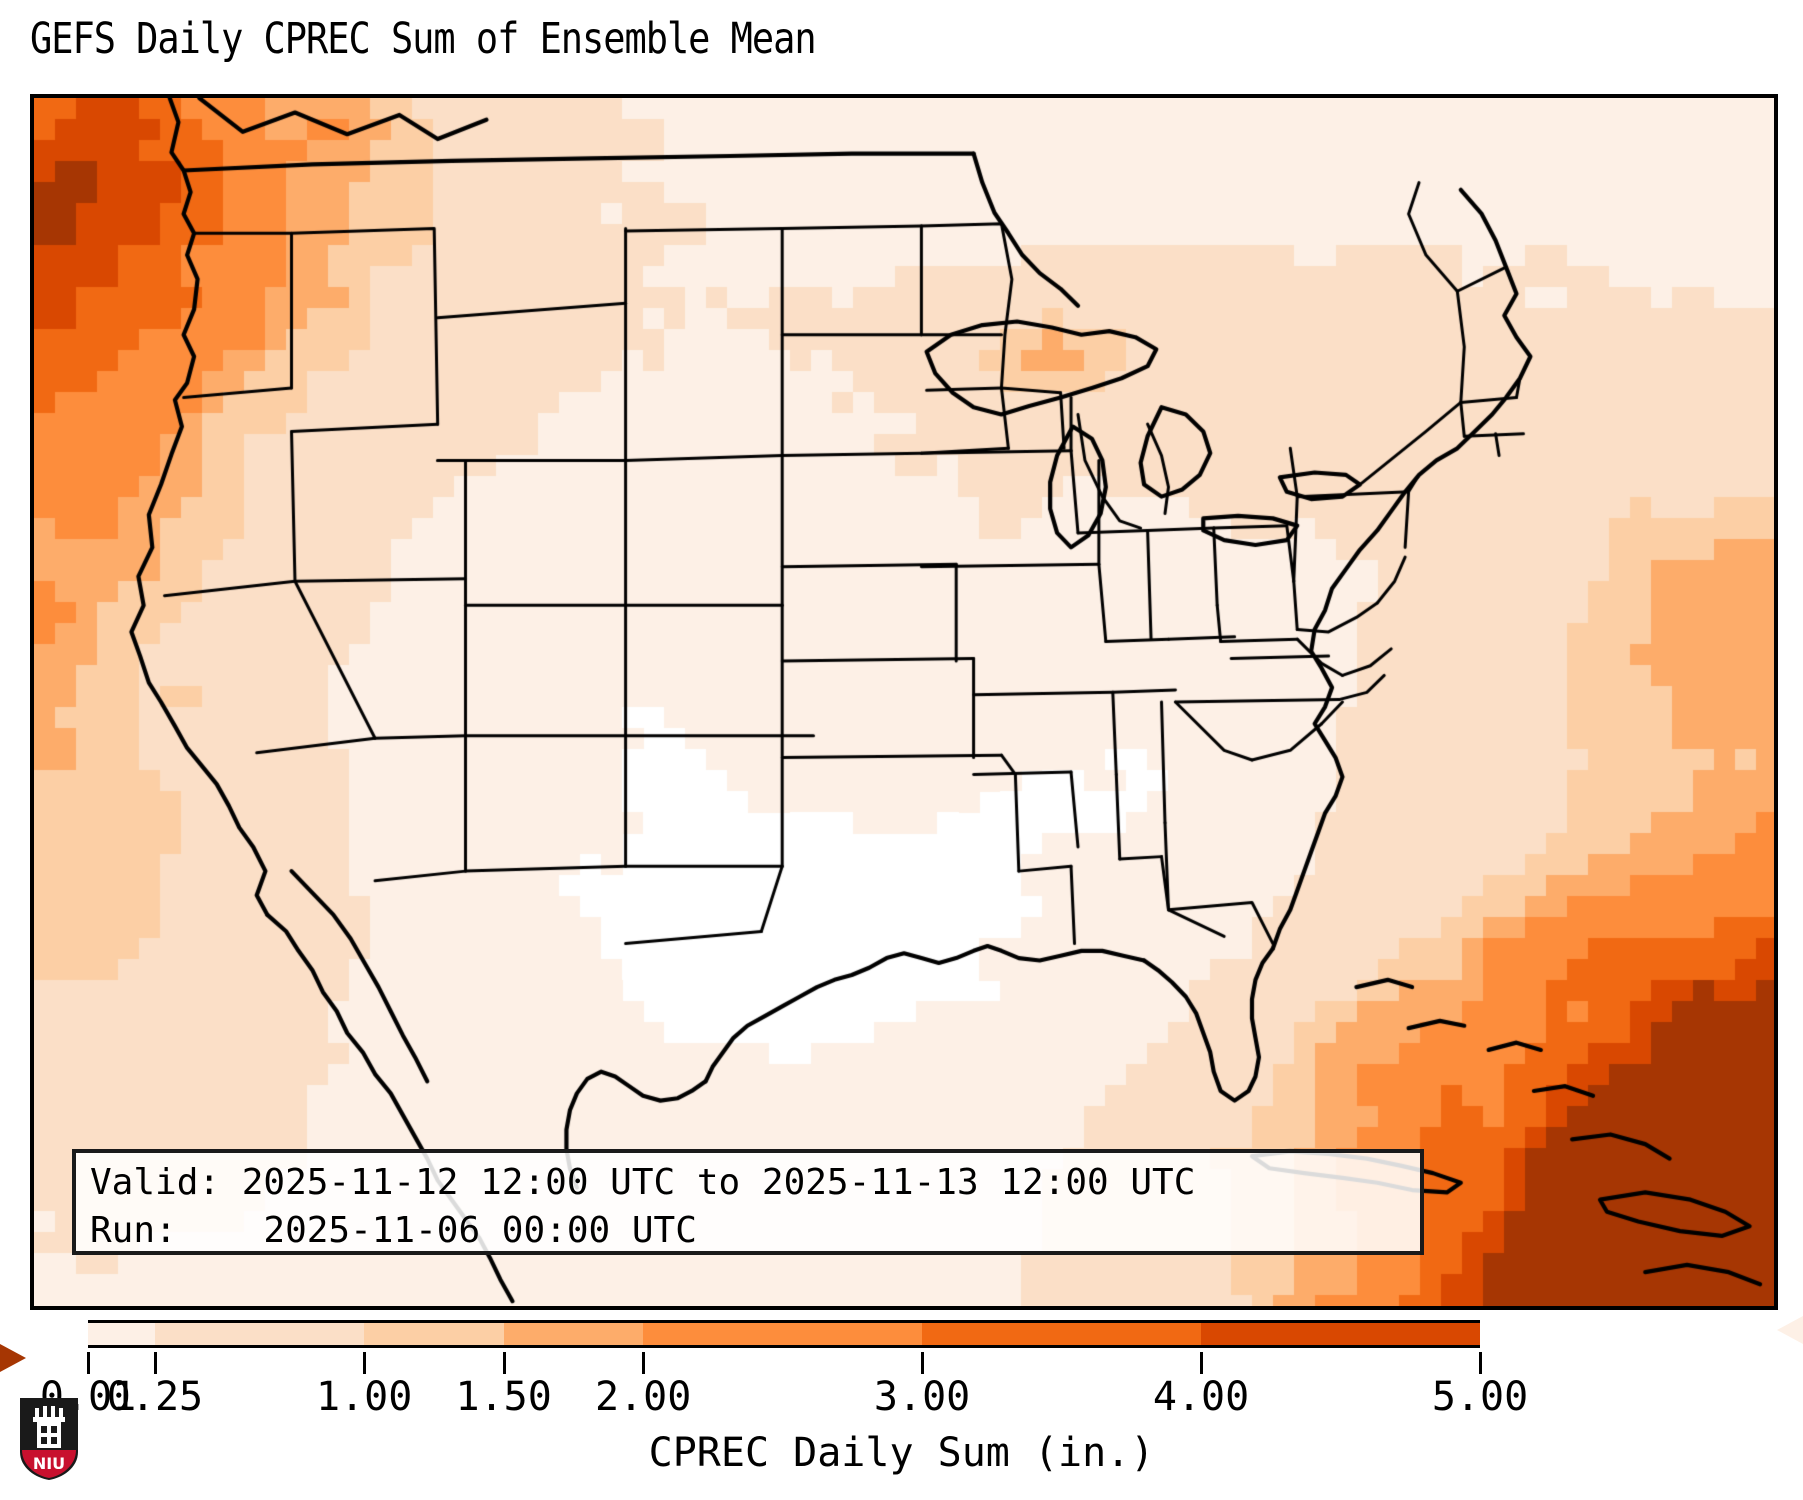 This screenshot has width=1803, height=1500. I want to click on colorbar-tick-label-7: 5.00, so click(1480, 1397).